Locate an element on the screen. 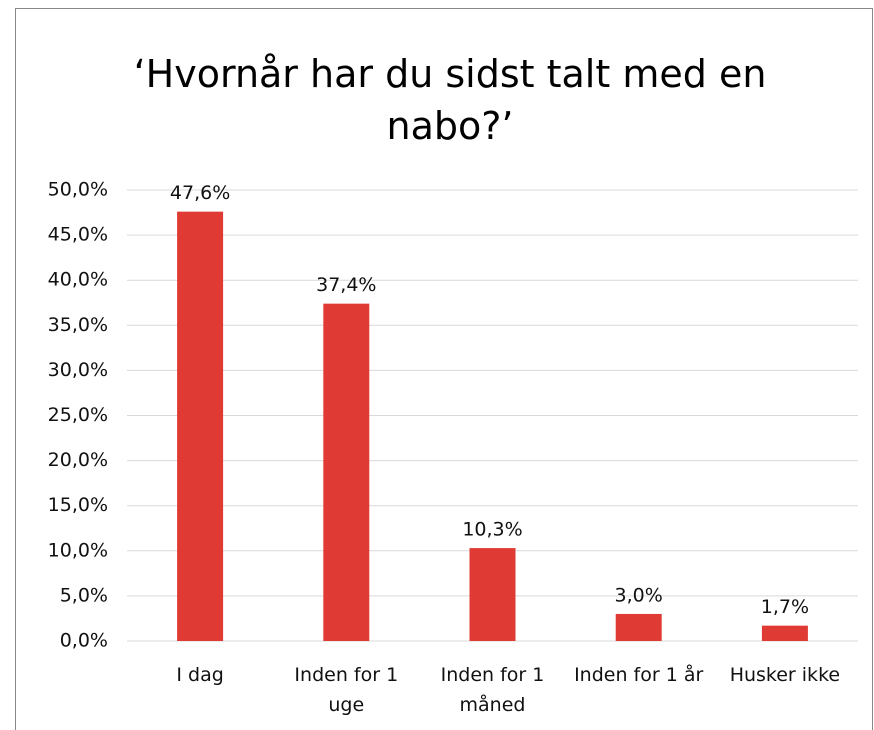 Image resolution: width=874 pixels, height=730 pixels. y-tick-label: 50,0% is located at coordinates (78, 190).